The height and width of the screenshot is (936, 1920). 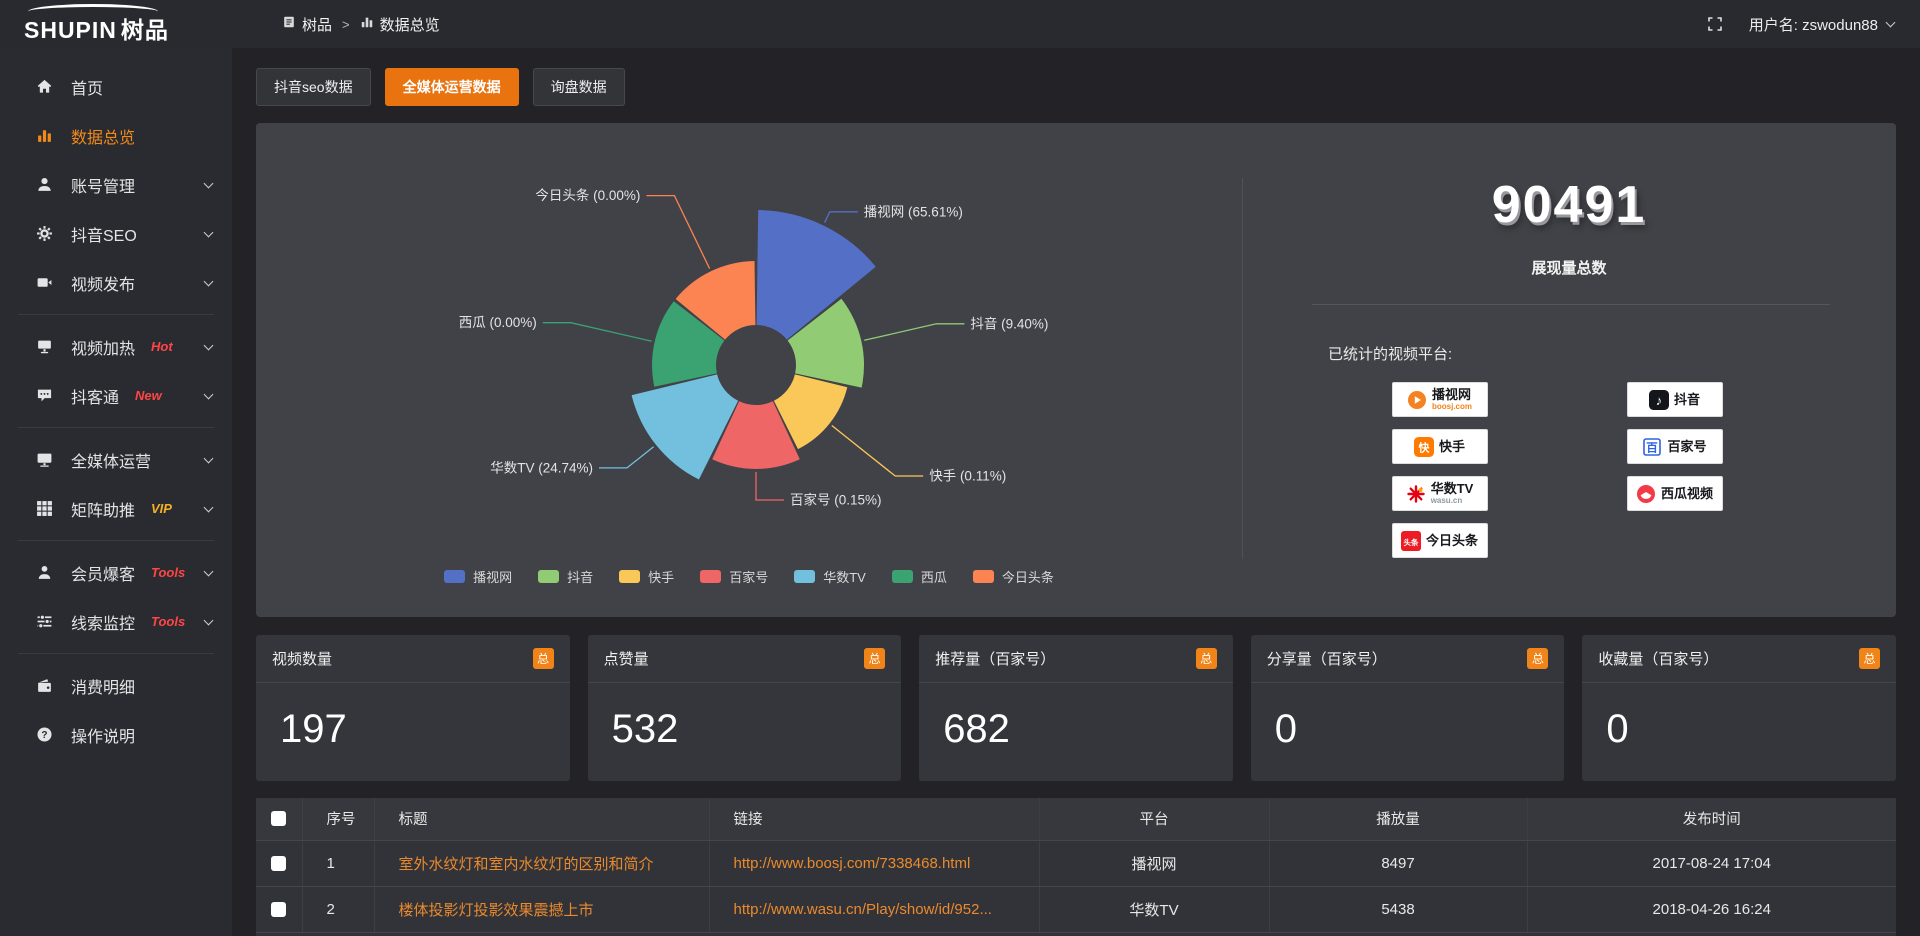 I want to click on pie-slice-今日头条, so click(x=715, y=300).